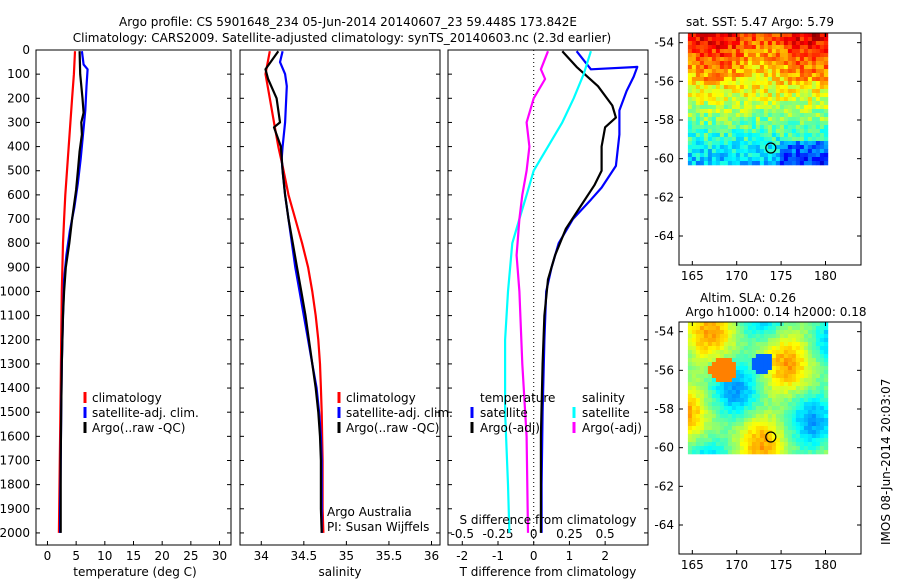 The width and height of the screenshot is (900, 580). Describe the element at coordinates (18, 98) in the screenshot. I see `depth-tick-label: 200` at that location.